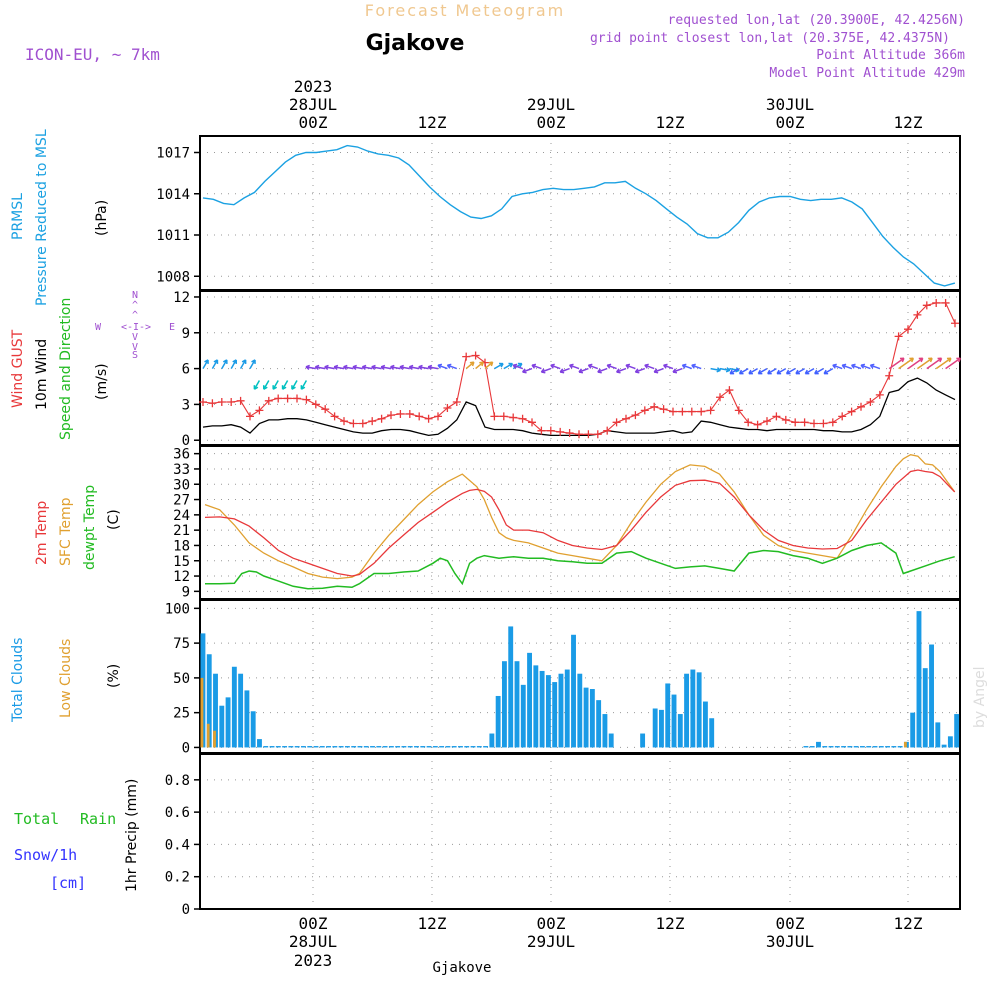 The width and height of the screenshot is (1000, 1000). I want to click on compass-arrow-down-2: V, so click(135, 347).